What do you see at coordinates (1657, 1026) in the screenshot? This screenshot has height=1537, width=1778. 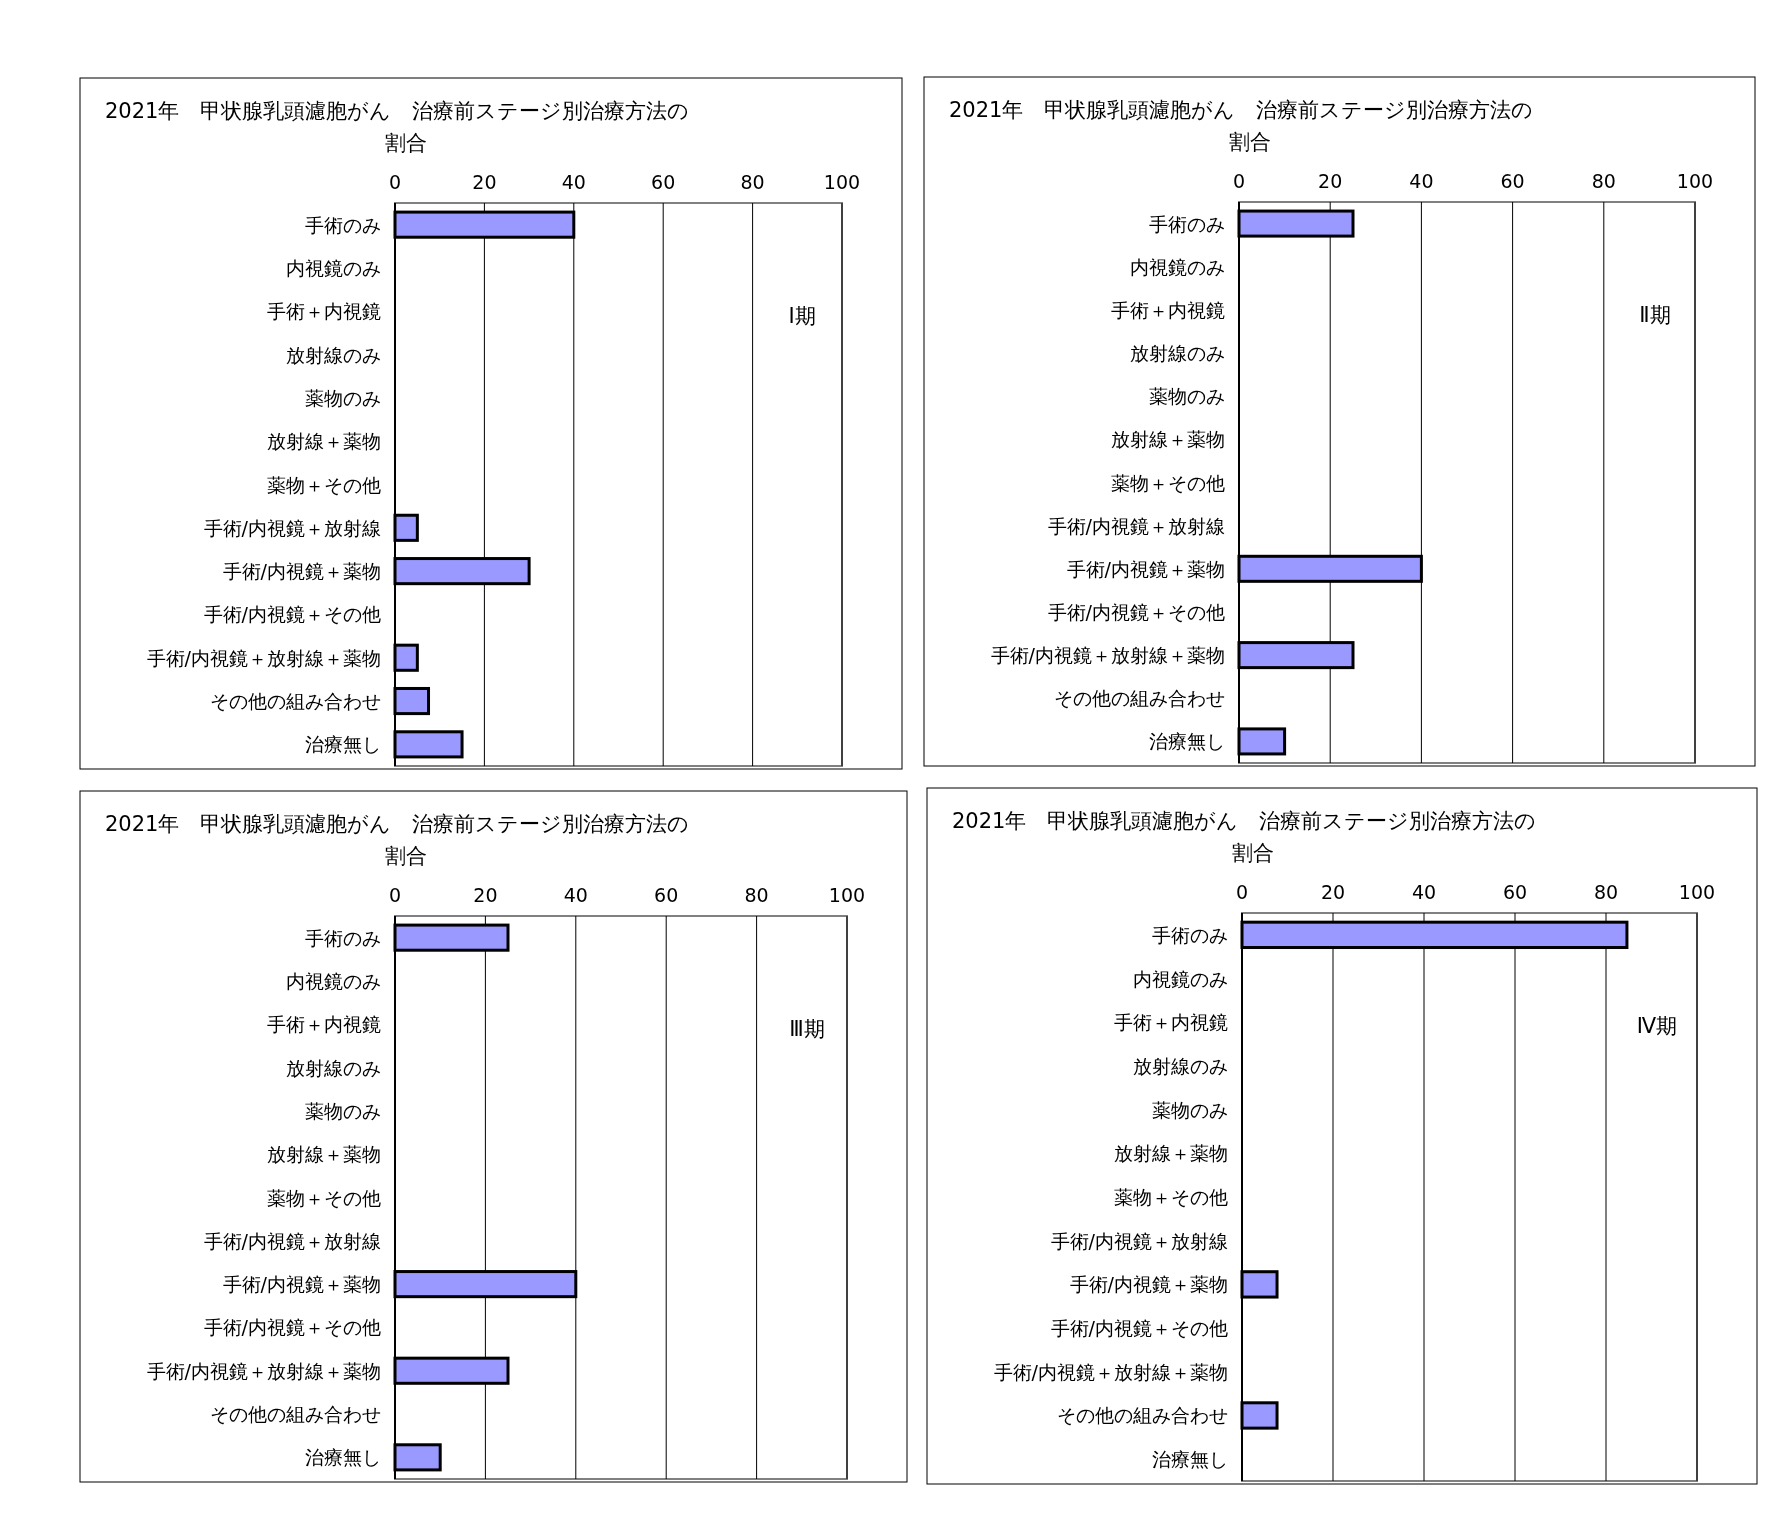 I see `annotation: Ⅳ期` at bounding box center [1657, 1026].